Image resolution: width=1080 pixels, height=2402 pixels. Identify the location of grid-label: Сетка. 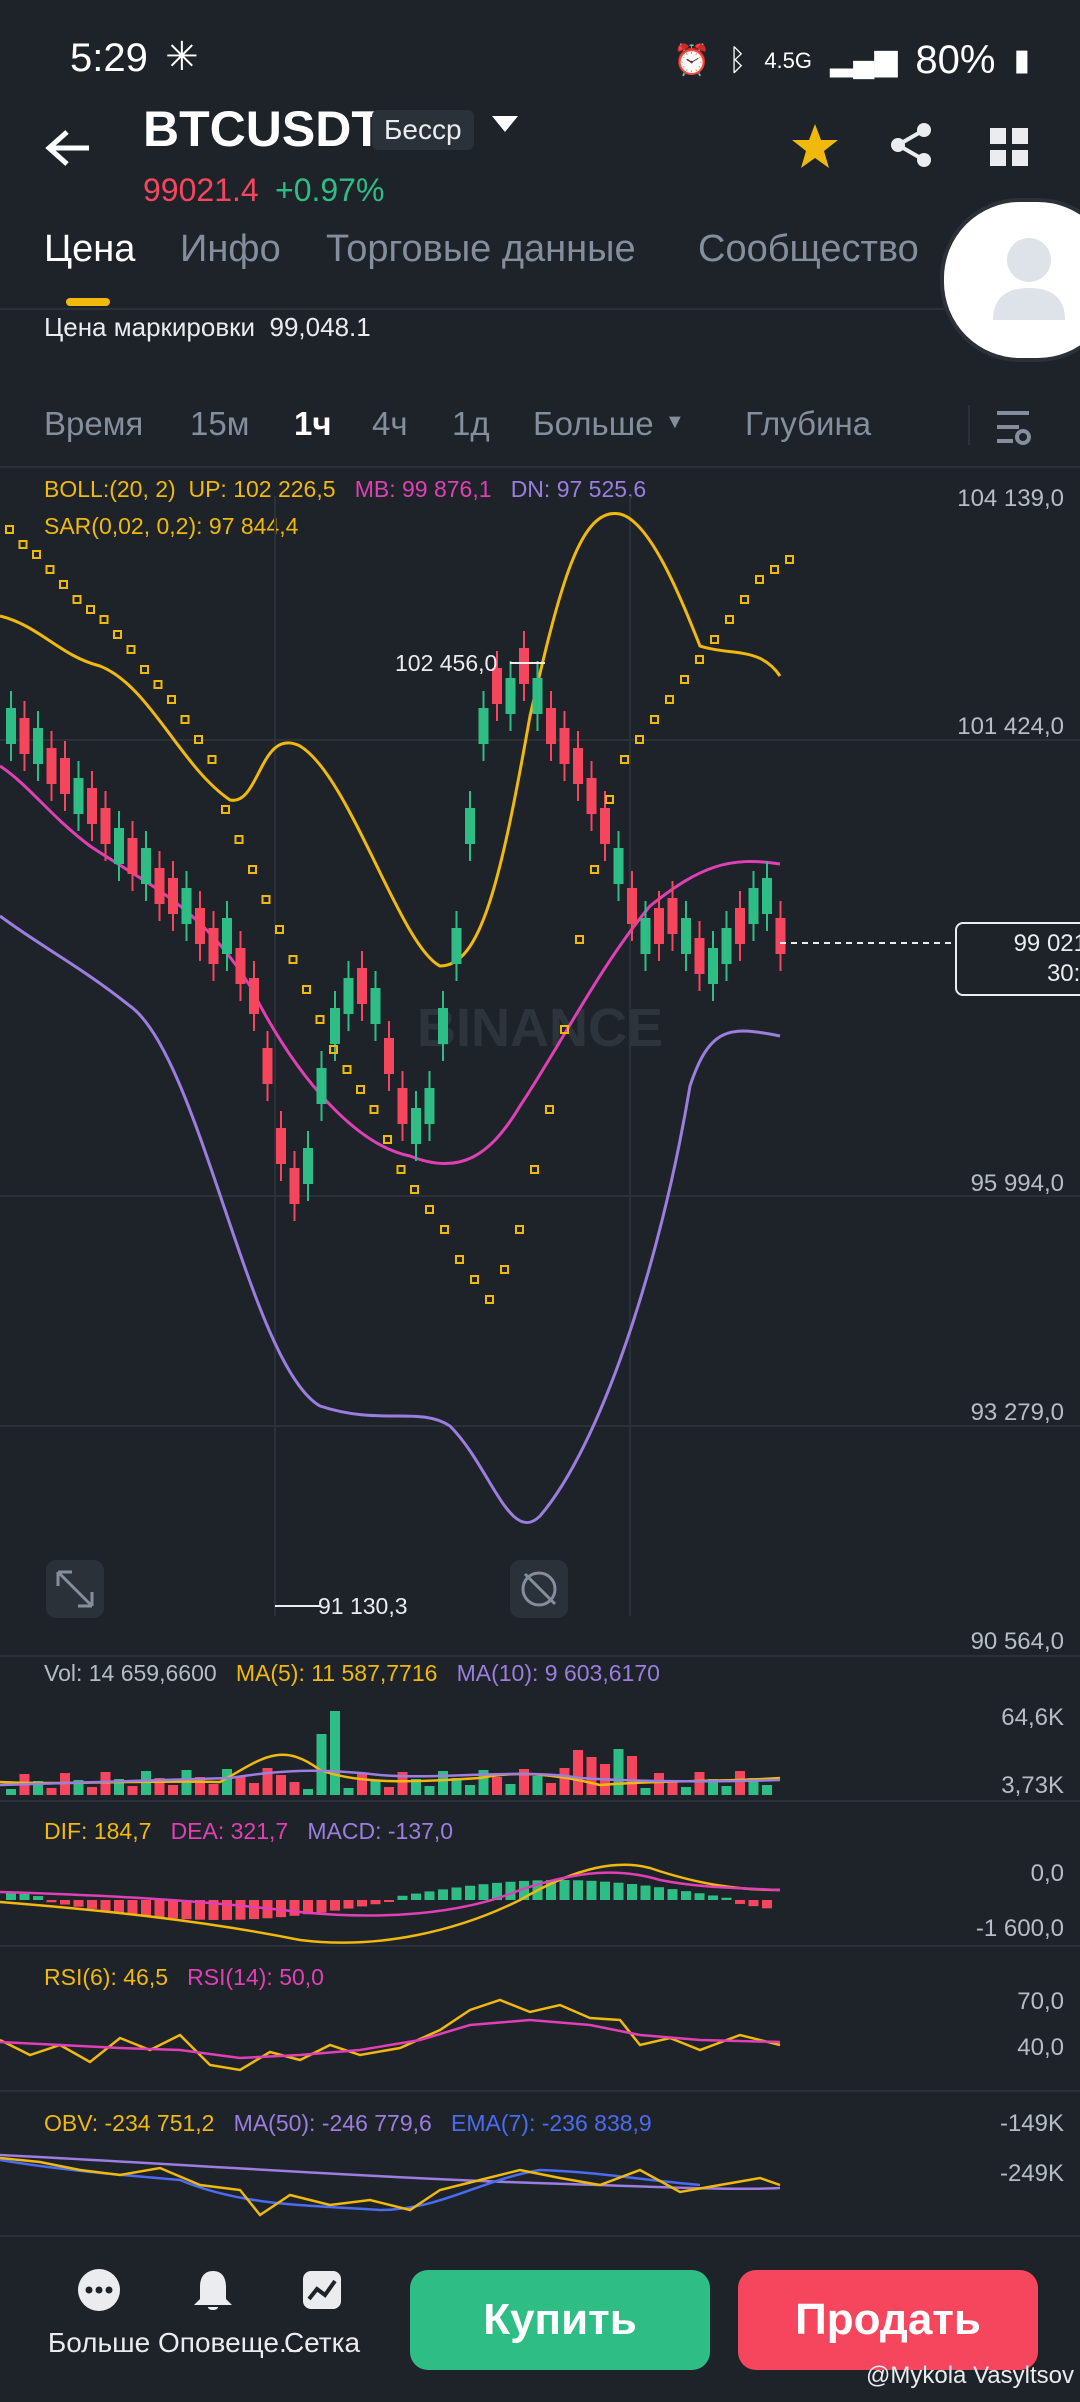
(322, 2342).